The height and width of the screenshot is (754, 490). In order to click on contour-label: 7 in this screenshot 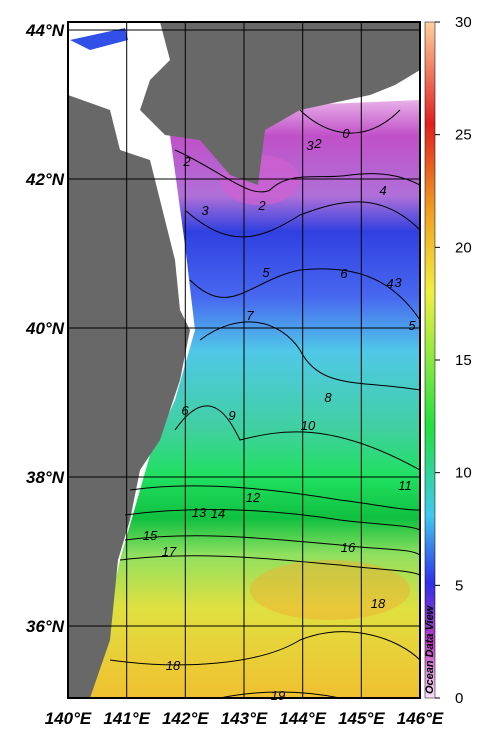, I will do `click(250, 315)`.